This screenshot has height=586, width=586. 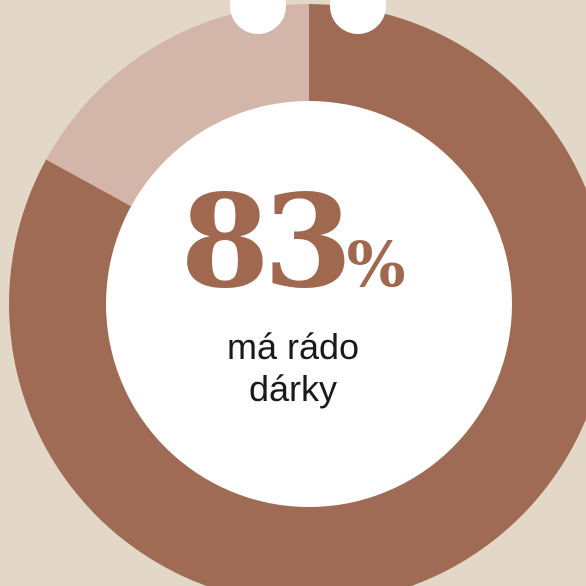 What do you see at coordinates (266, 242) in the screenshot?
I see `percentage-value: 83` at bounding box center [266, 242].